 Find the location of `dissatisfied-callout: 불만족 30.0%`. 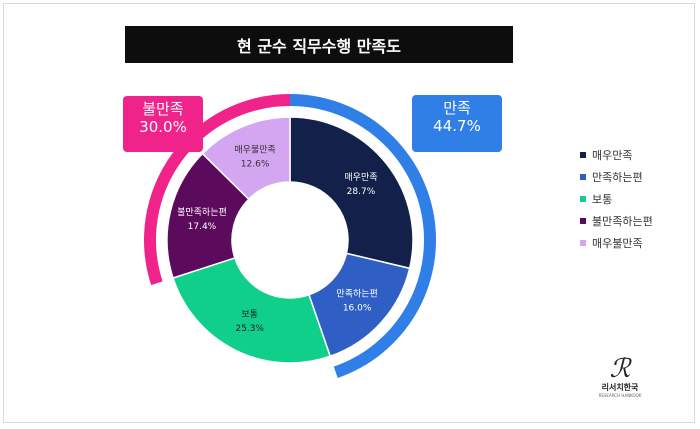

dissatisfied-callout: 불만족 30.0% is located at coordinates (163, 124).